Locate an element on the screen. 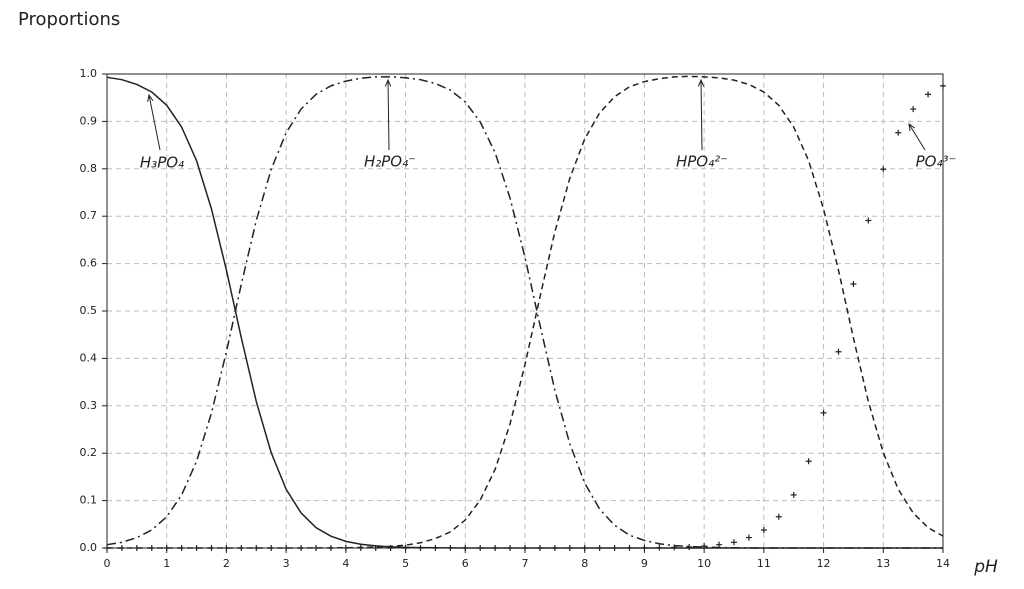  y-tick-label: 0.7 is located at coordinates (89, 215).